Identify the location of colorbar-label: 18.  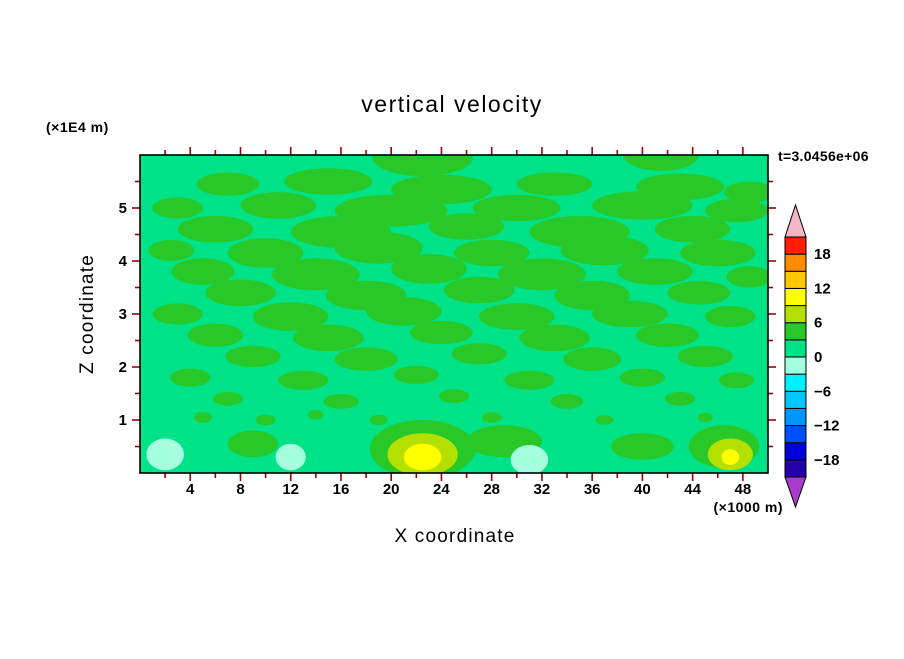
(822, 254).